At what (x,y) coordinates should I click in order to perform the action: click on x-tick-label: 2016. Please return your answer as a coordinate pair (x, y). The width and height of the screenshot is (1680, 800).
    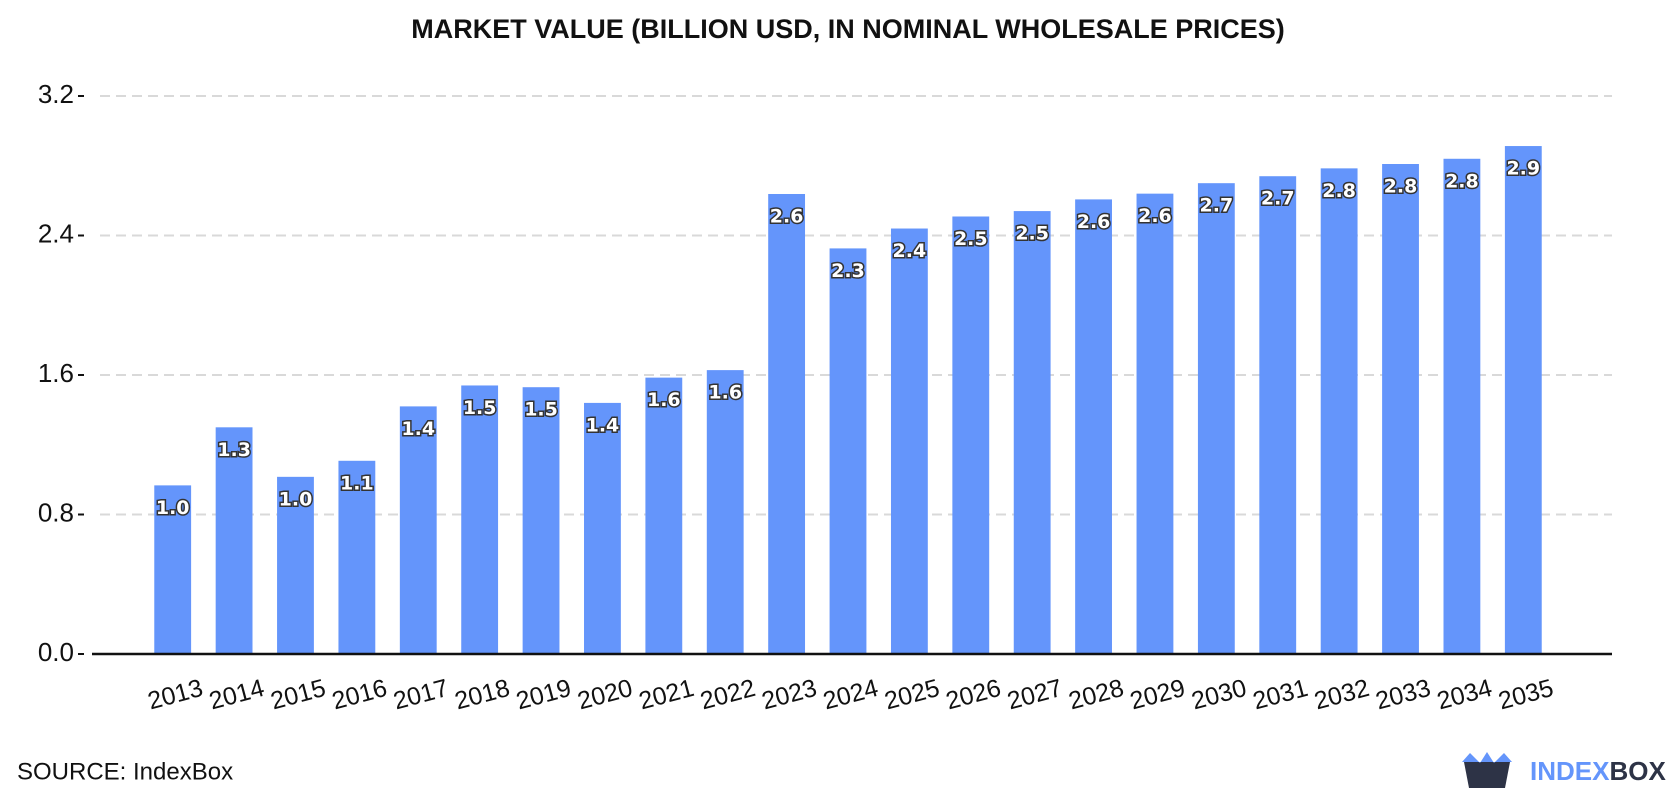
    Looking at the image, I should click on (359, 694).